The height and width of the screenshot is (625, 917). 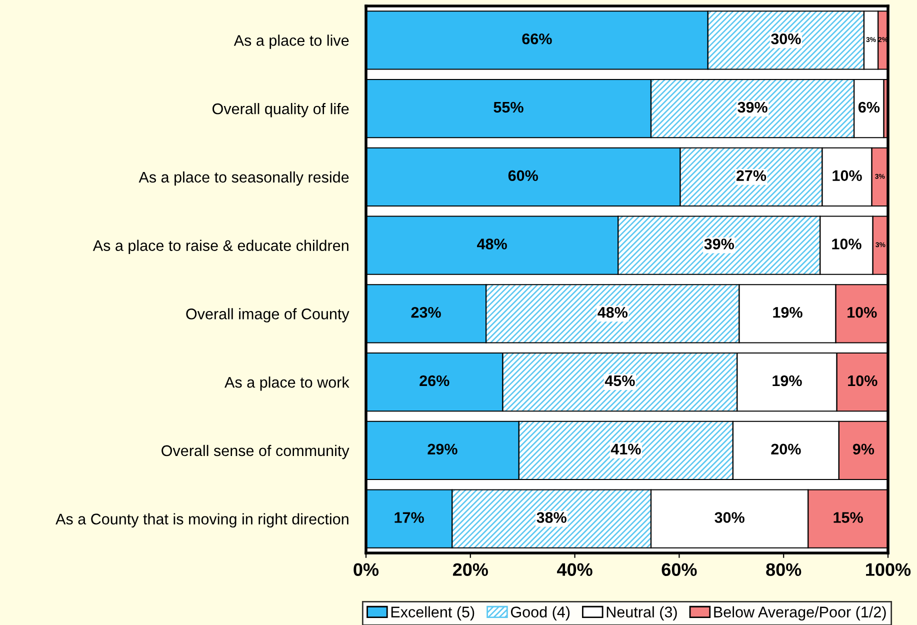 What do you see at coordinates (280, 110) in the screenshot?
I see `y-tick-label: Overall quality of life` at bounding box center [280, 110].